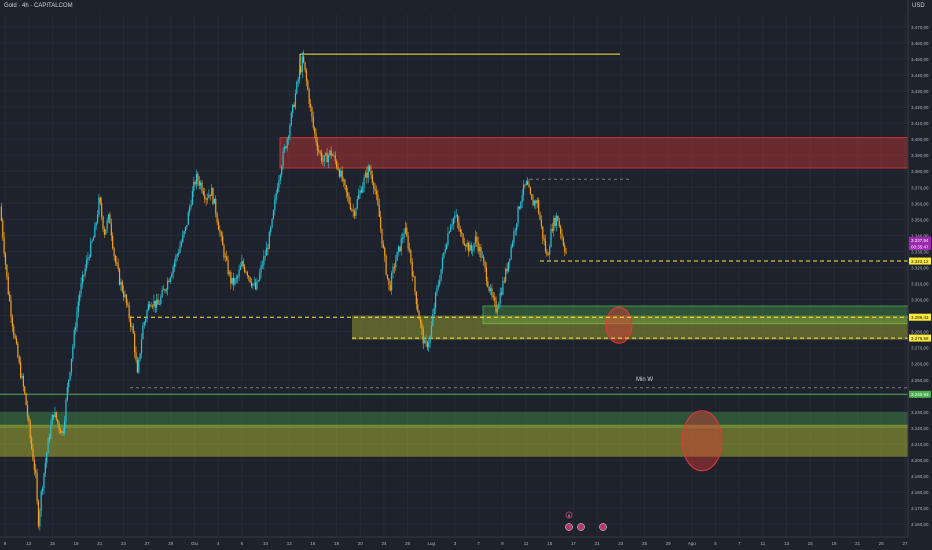 This screenshot has height=550, width=932. I want to click on price-tick-label: 3.220,00, so click(920, 428).